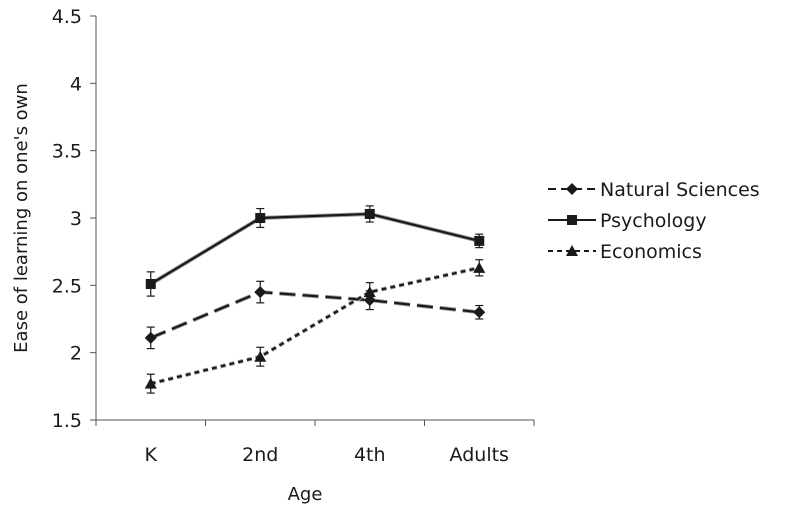 The image size is (785, 516). I want to click on legend-item: Natural Sciences, so click(654, 190).